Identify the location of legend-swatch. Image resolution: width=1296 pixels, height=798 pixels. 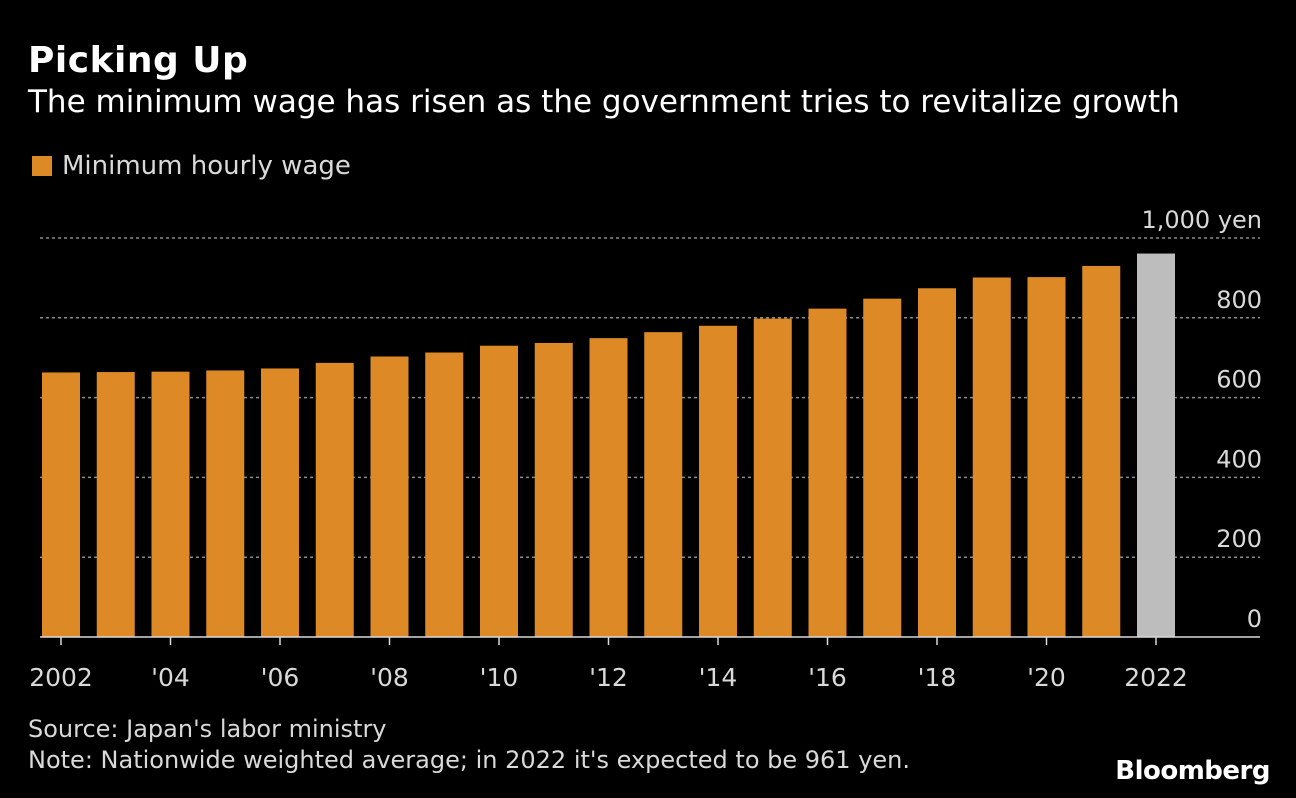
(42, 166).